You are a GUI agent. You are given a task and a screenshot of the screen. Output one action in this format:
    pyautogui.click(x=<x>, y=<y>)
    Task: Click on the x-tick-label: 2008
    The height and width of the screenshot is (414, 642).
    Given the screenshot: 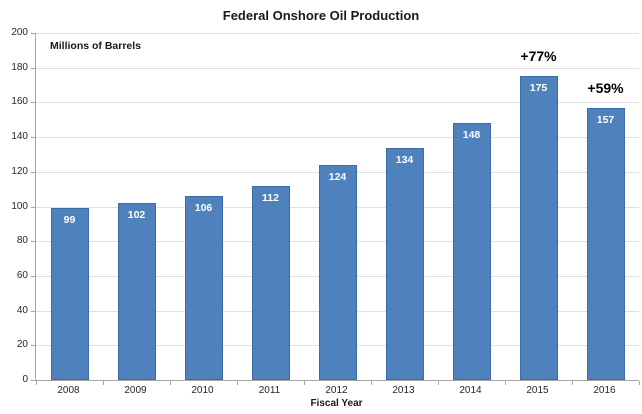 What is the action you would take?
    pyautogui.click(x=68, y=390)
    